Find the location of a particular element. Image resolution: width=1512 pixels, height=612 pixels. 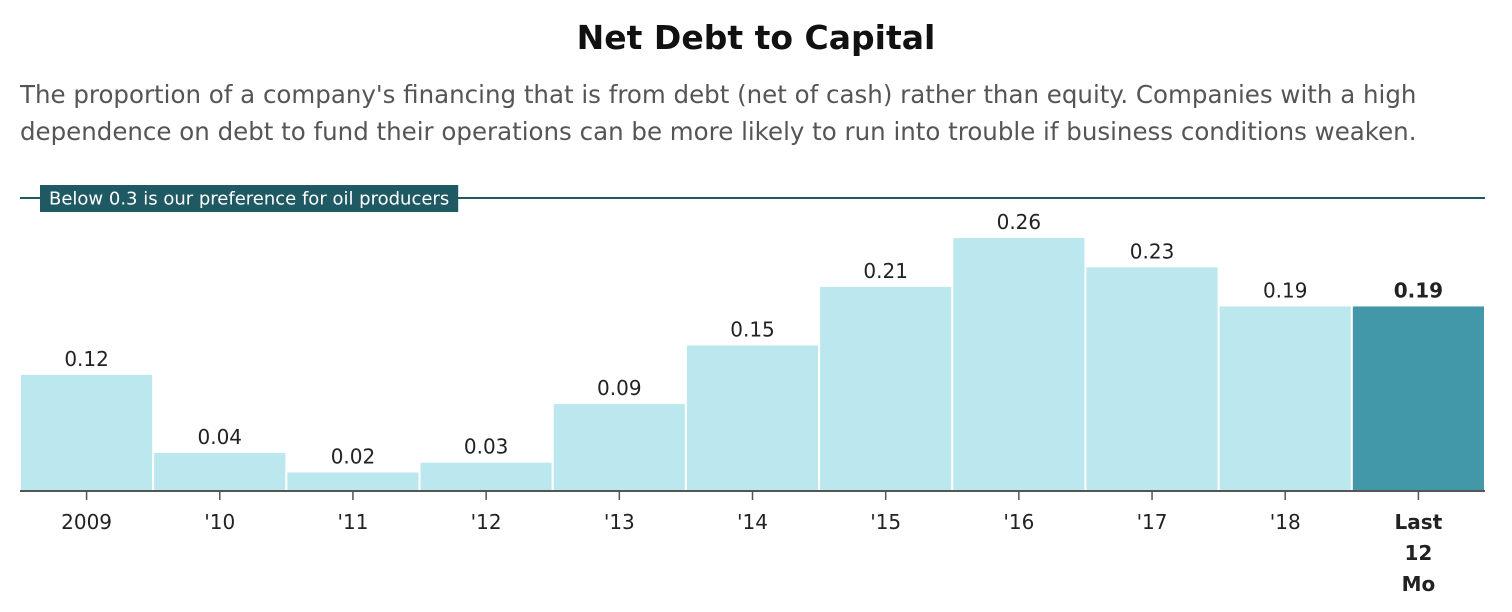

x-tick-label-0: 2009 is located at coordinates (86, 522).